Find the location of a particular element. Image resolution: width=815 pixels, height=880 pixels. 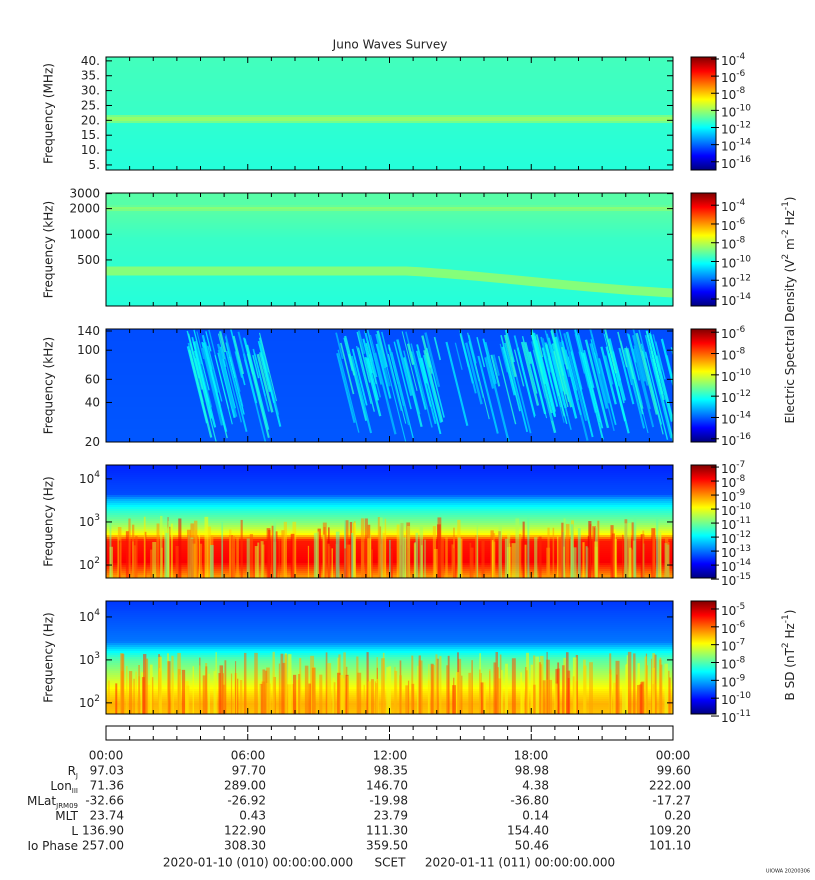

colorbar-tick-label: 10-8 is located at coordinates (733, 94).